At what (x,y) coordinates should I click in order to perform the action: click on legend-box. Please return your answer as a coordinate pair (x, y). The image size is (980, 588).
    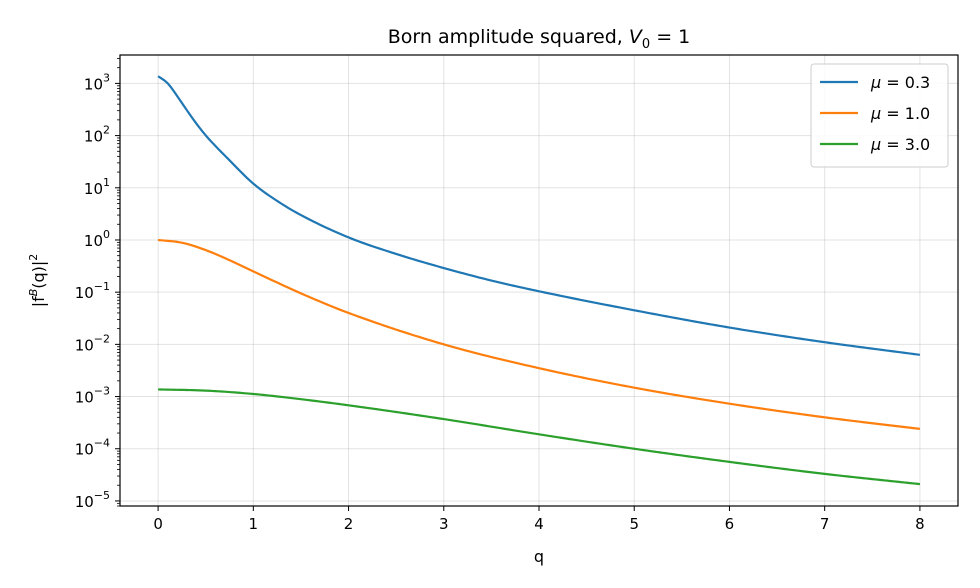
    Looking at the image, I should click on (879, 115).